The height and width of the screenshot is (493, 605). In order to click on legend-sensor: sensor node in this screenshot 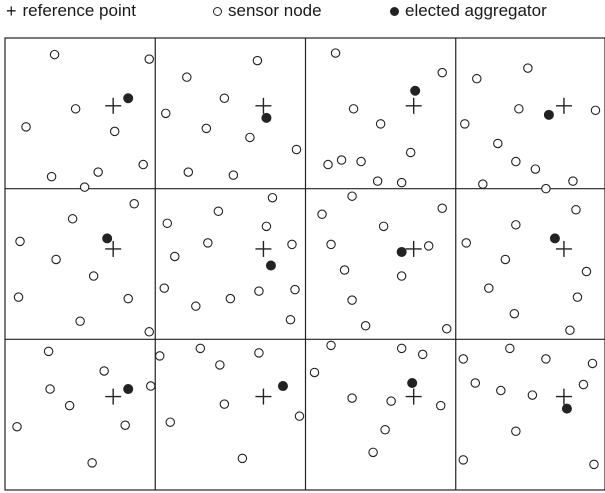, I will do `click(267, 11)`.